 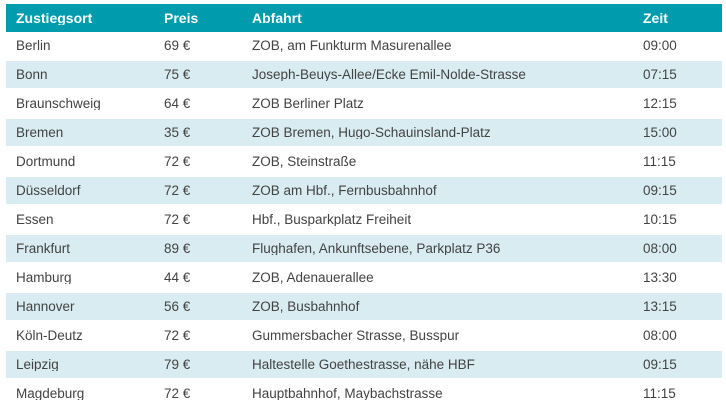 What do you see at coordinates (332, 219) in the screenshot?
I see `departure-cell: Hbf., Busparkplatz Freiheit` at bounding box center [332, 219].